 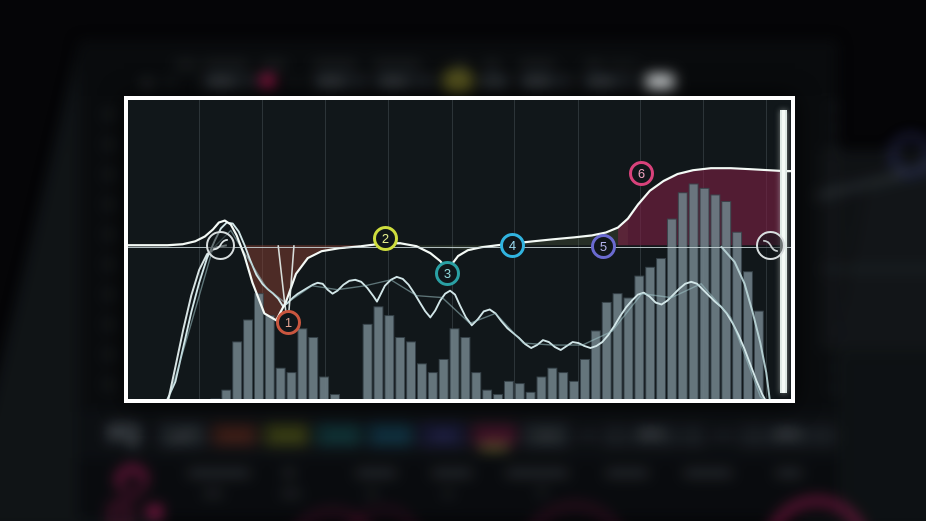 I want to click on curve-shape-button, so click(x=182, y=435).